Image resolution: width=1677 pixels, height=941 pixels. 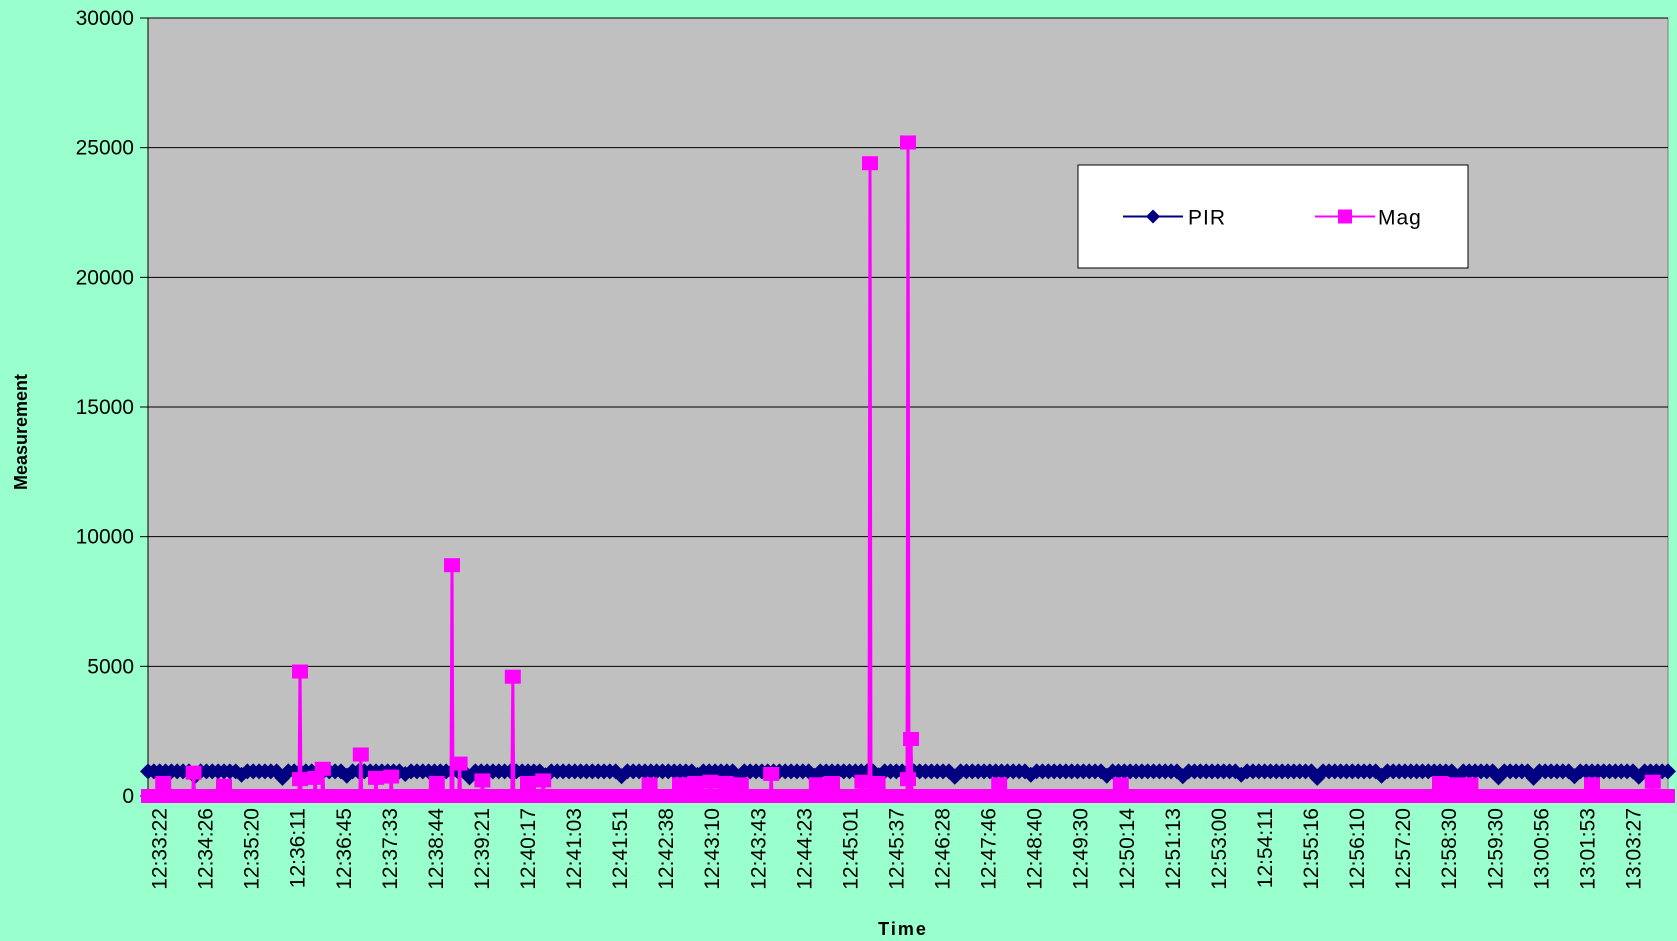 I want to click on series-pir, so click(x=908, y=774).